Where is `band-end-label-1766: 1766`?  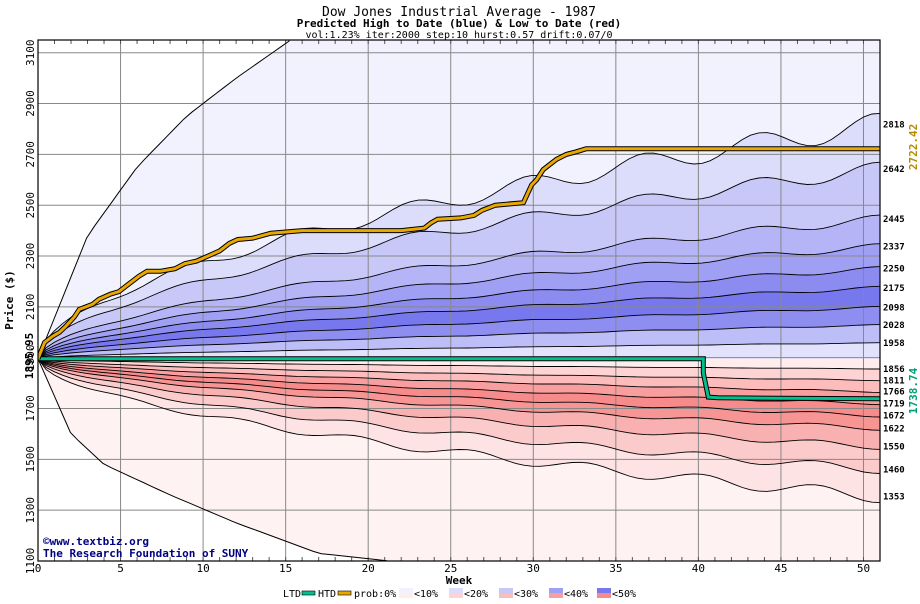 band-end-label-1766: 1766 is located at coordinates (894, 393).